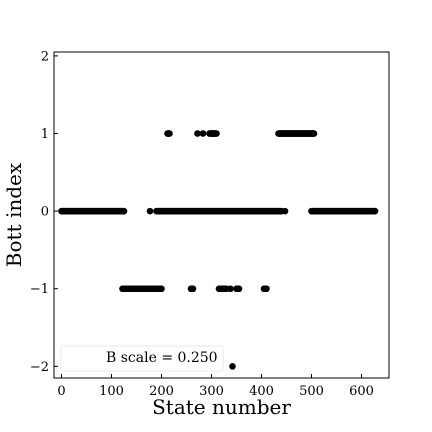  I want to click on y-axis-ticks: −2 −1 0 1 2, so click(44, 212).